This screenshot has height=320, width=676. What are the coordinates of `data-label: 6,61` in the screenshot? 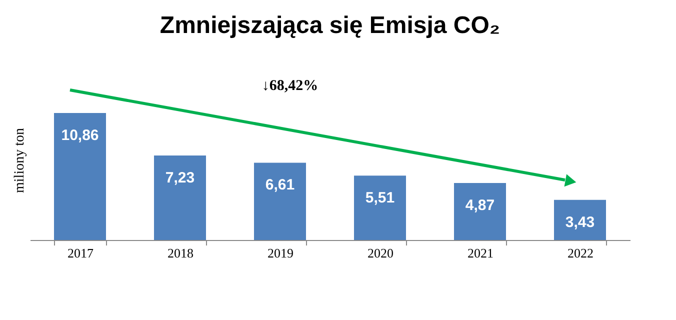 It's located at (280, 185).